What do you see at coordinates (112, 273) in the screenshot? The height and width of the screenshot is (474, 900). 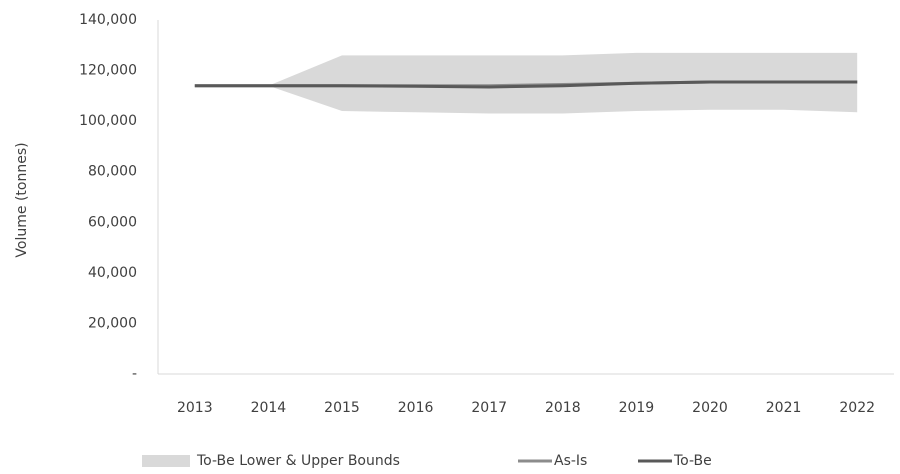 I see `y-tick-label: 40,000` at bounding box center [112, 273].